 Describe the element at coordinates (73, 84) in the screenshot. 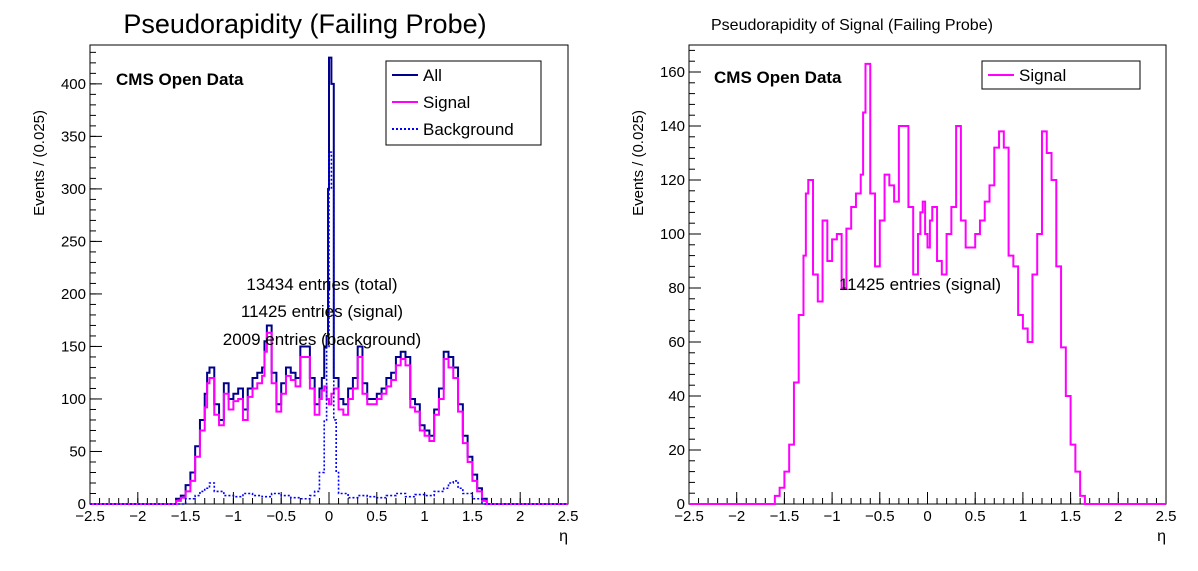

I see `y-tick-label: 400` at that location.